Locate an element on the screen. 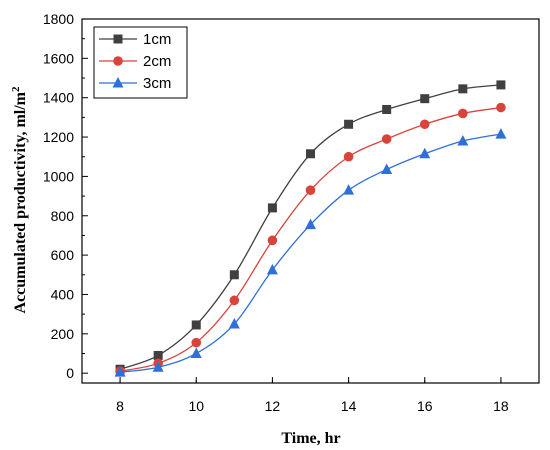 This screenshot has width=550, height=450. legend-label: 2cm is located at coordinates (157, 61).